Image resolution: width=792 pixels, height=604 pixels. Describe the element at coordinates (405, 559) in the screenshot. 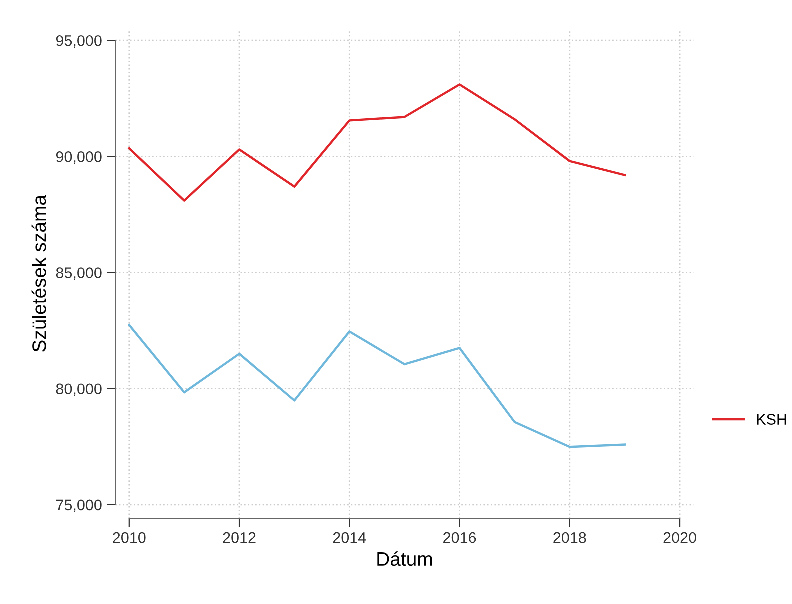

I see `x-axis-title: Dátum` at that location.